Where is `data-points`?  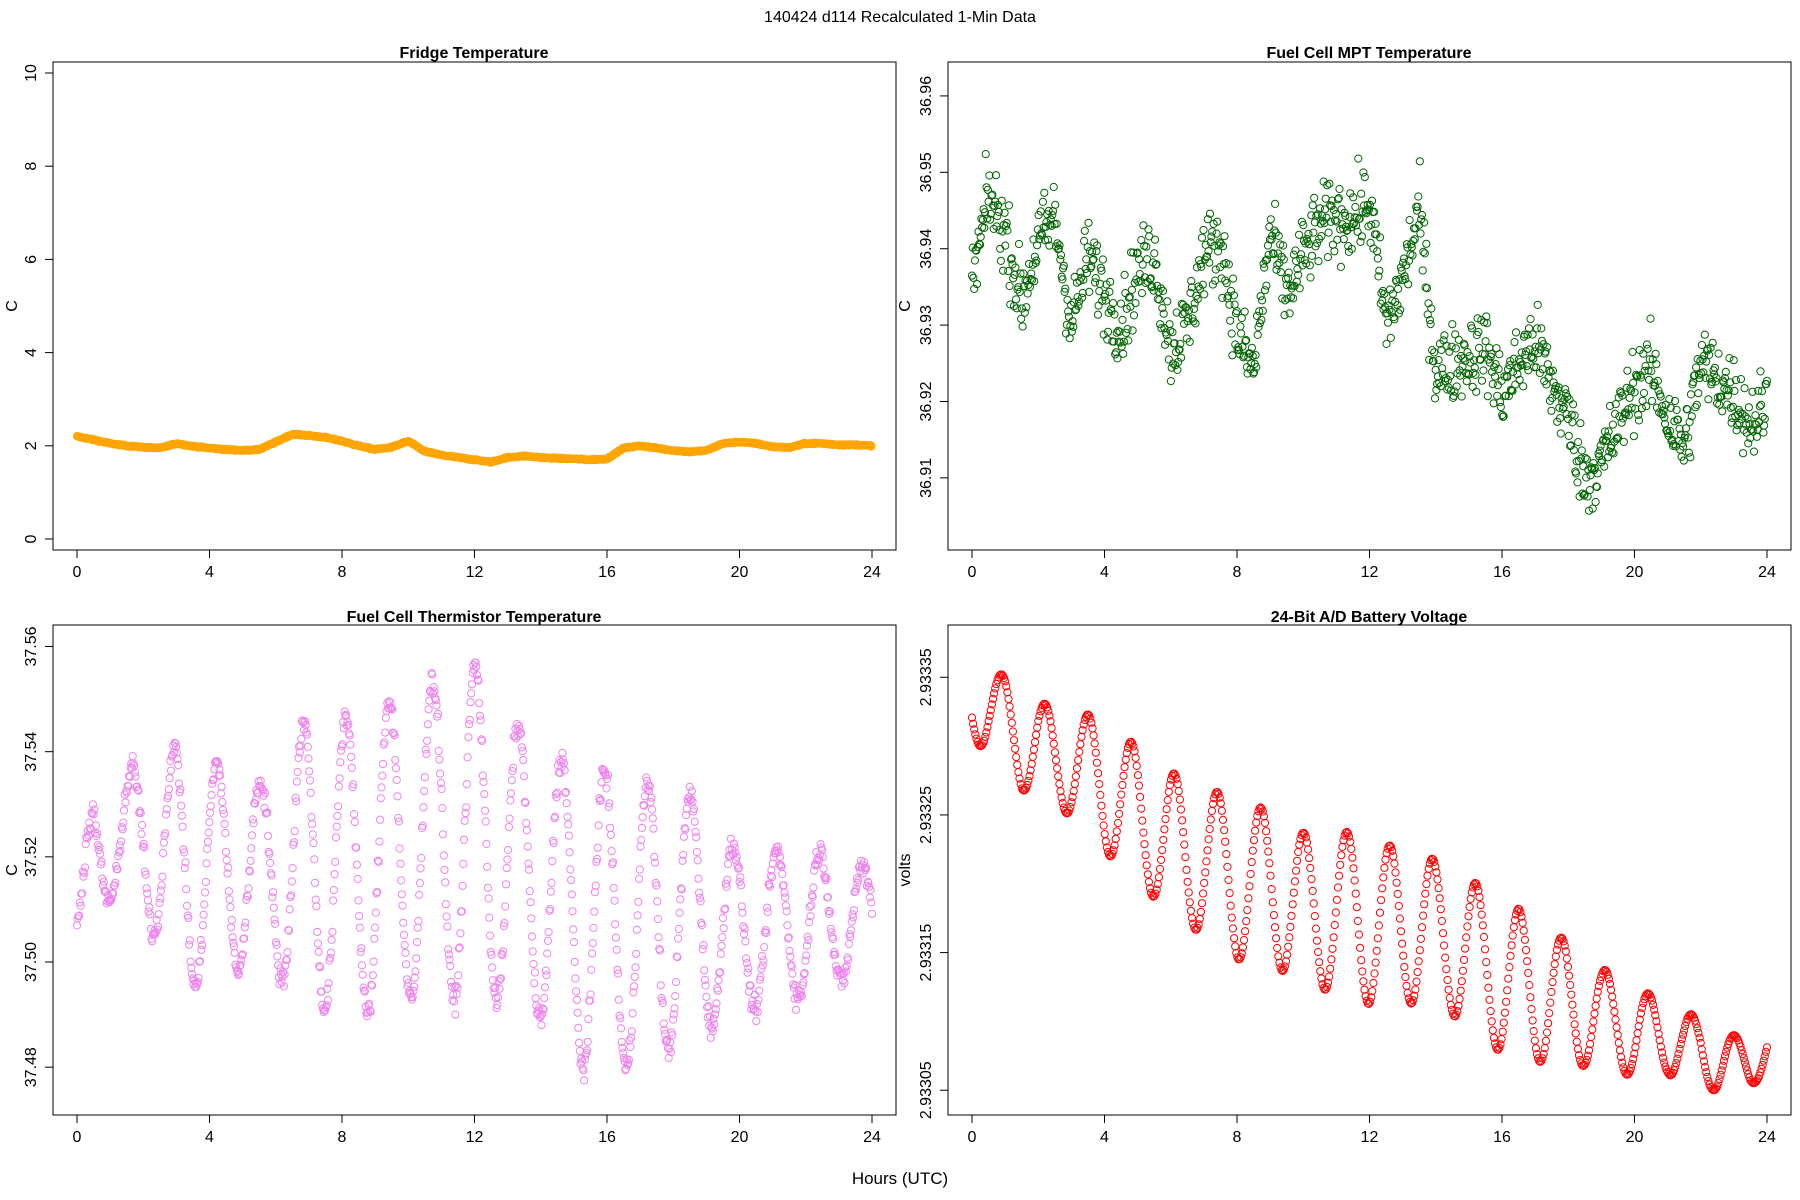 data-points is located at coordinates (474, 448).